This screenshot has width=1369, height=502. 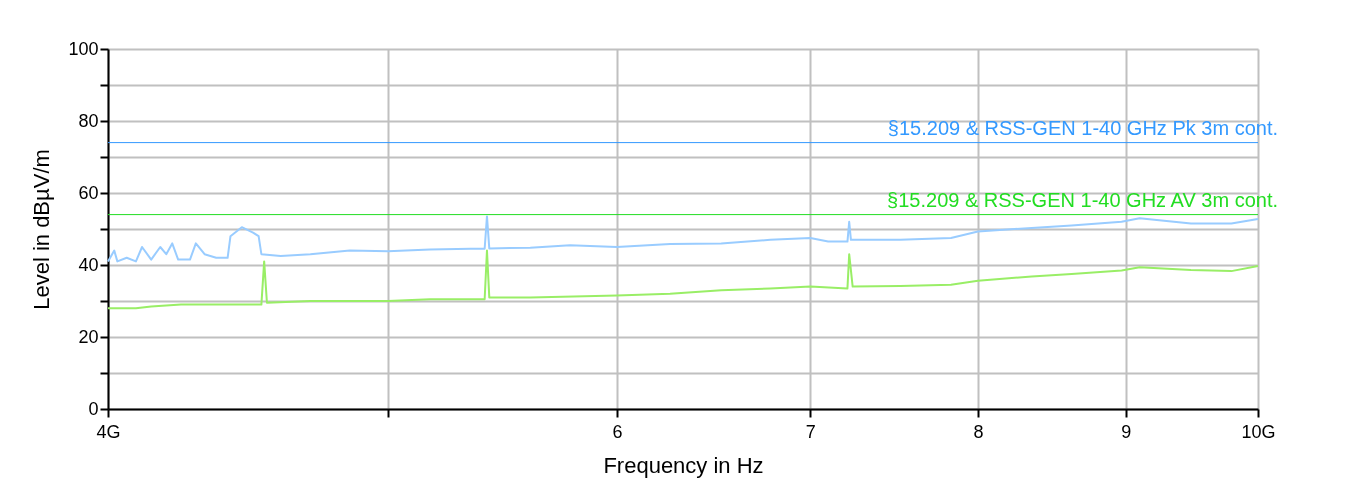 What do you see at coordinates (617, 431) in the screenshot?
I see `x-tick-label: 6` at bounding box center [617, 431].